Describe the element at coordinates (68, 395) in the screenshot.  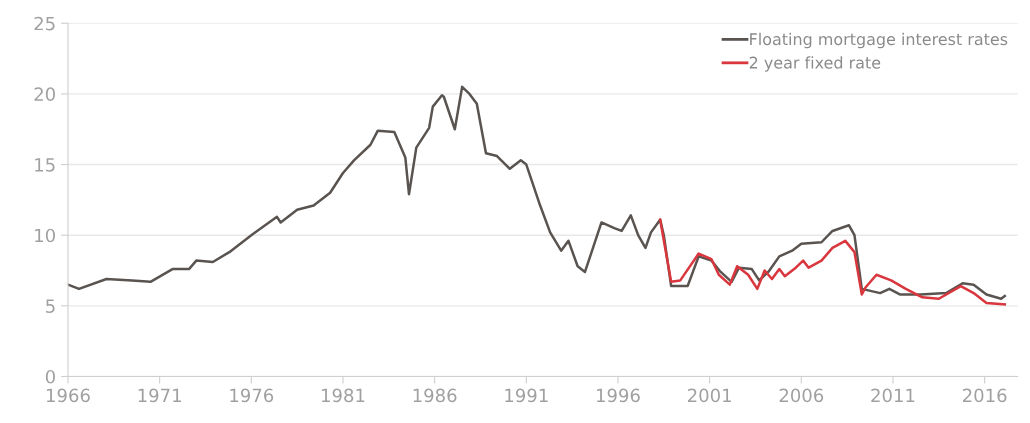
I see `x-tick-label: 1966` at that location.